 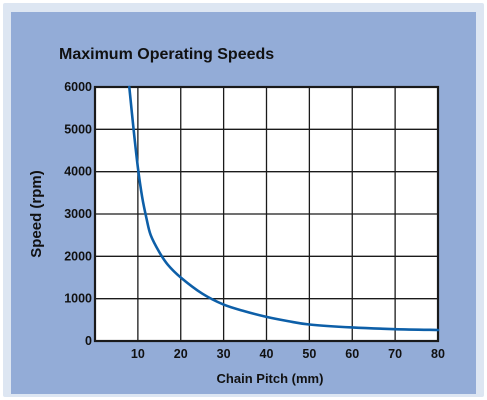 What do you see at coordinates (181, 354) in the screenshot?
I see `x-tick-label: 20` at bounding box center [181, 354].